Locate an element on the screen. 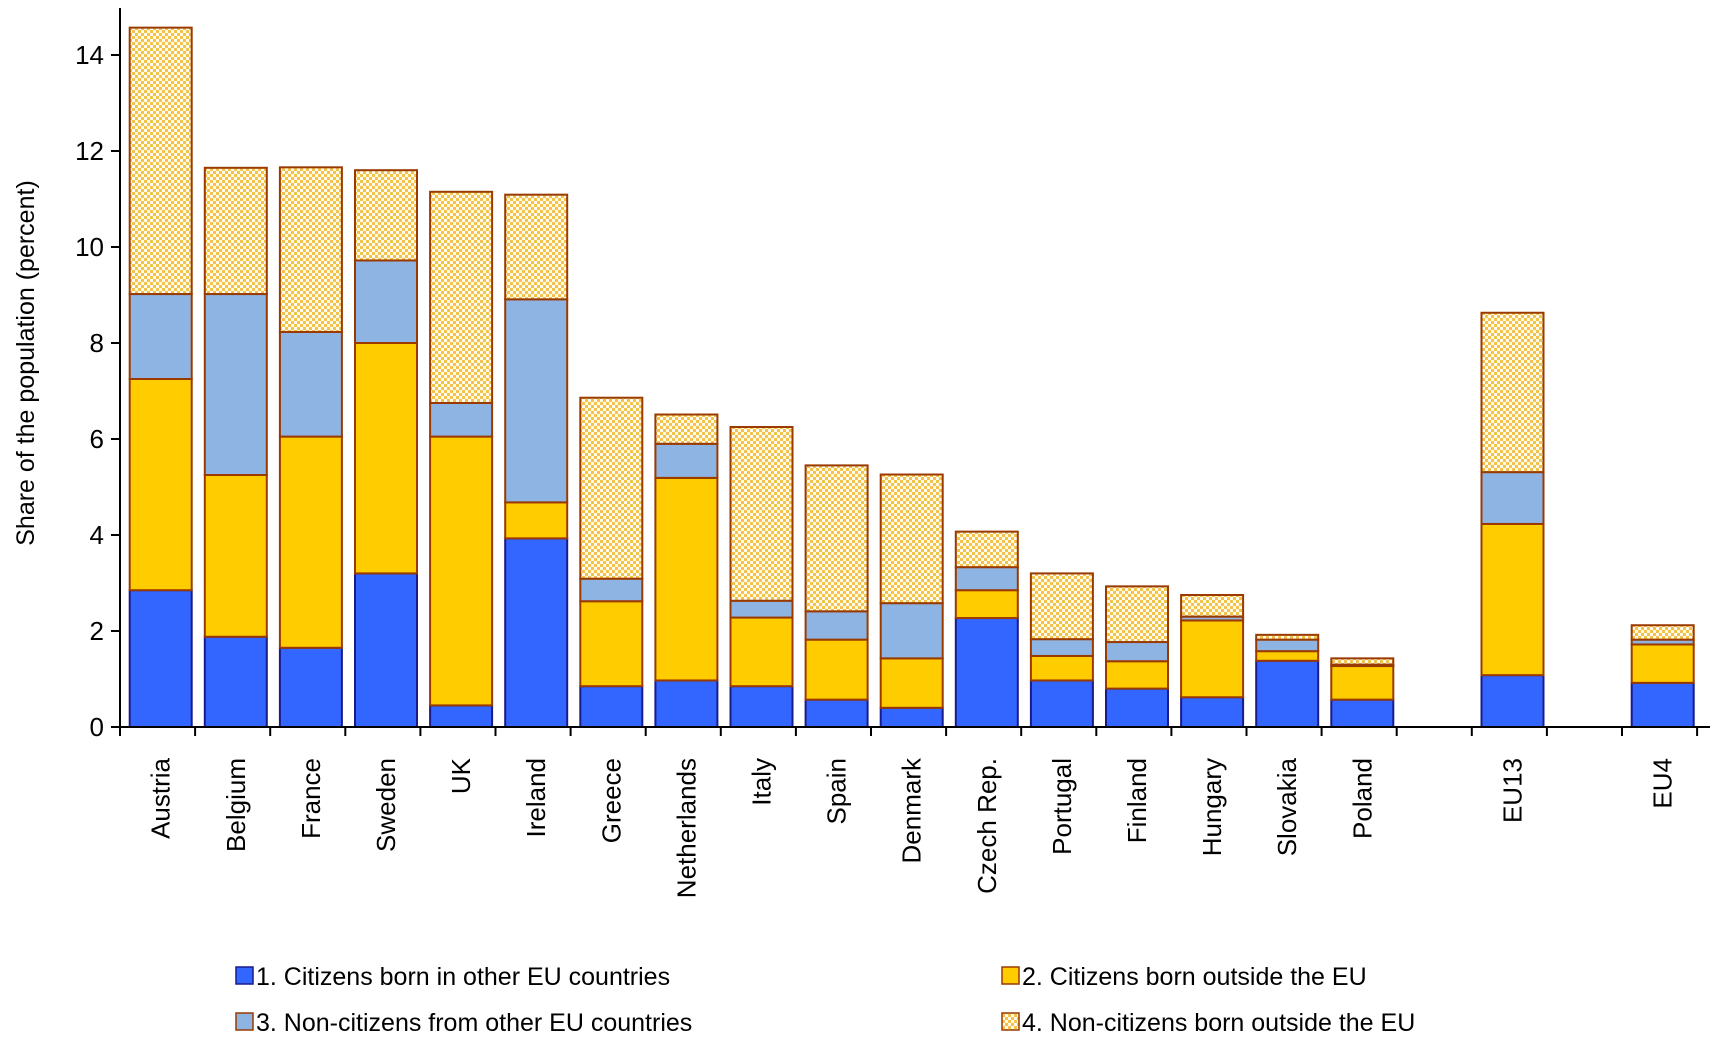  category-label: Italy is located at coordinates (762, 782).